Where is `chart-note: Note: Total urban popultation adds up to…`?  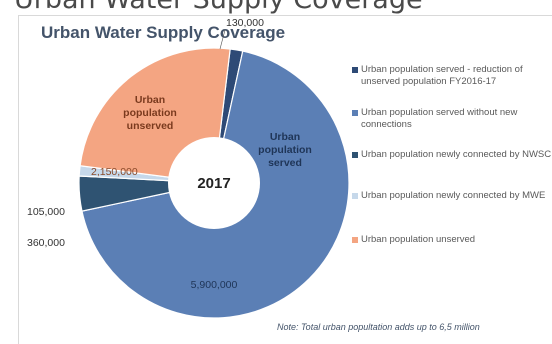
chart-note: Note: Total urban popultation adds up to… is located at coordinates (378, 327).